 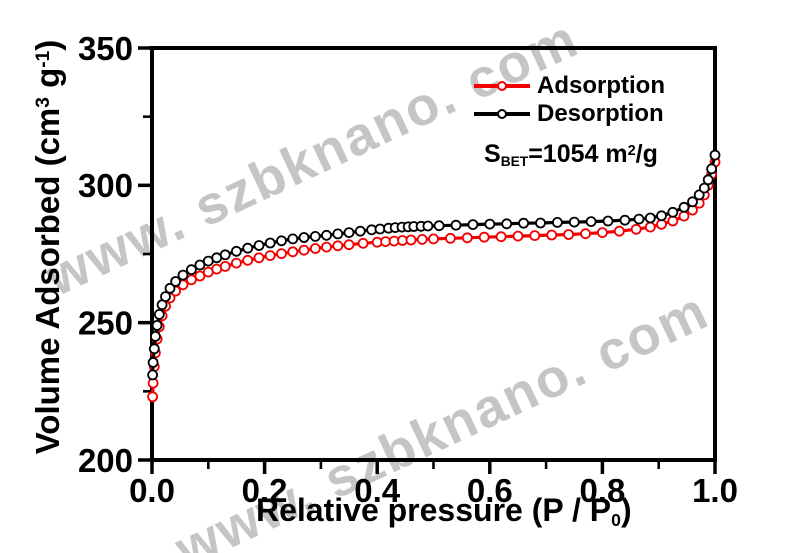 I want to click on x-tick-label: 0.8, so click(x=602, y=490).